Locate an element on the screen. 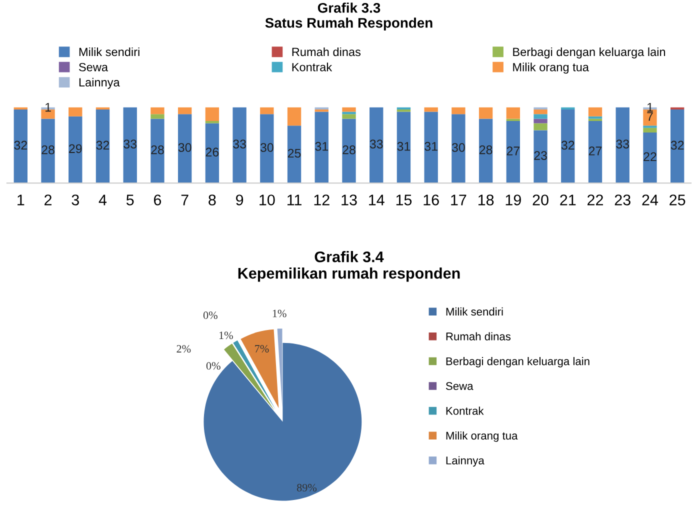  data-label: 26 is located at coordinates (212, 152).